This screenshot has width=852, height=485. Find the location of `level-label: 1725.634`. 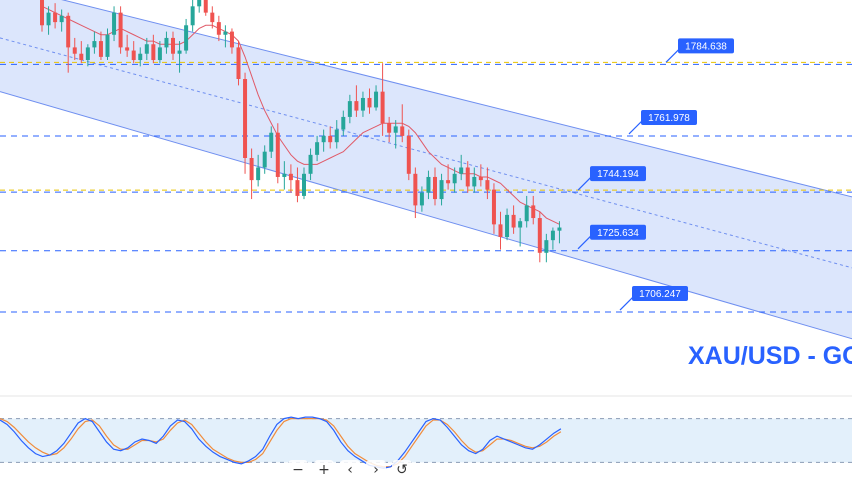

level-label: 1725.634 is located at coordinates (618, 233).